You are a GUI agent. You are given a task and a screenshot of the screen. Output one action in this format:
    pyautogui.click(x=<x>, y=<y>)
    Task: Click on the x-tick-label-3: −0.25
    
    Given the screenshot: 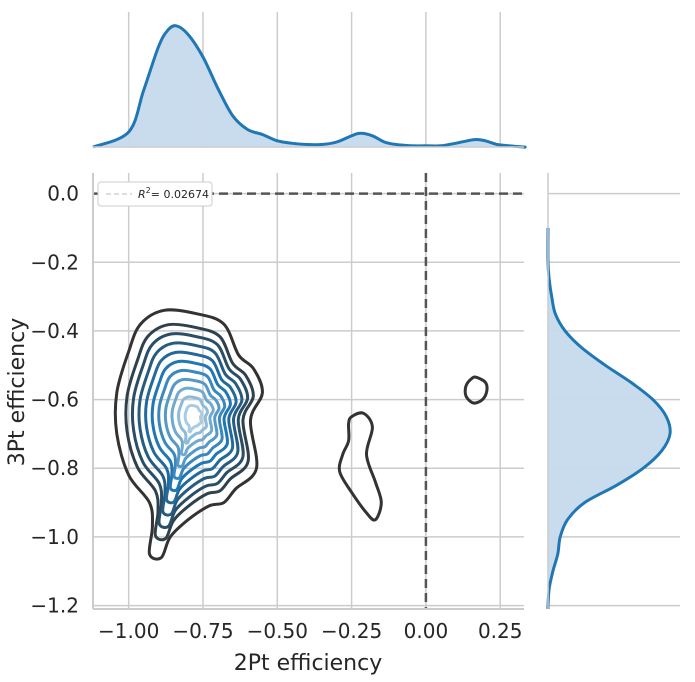 What is the action you would take?
    pyautogui.click(x=351, y=631)
    